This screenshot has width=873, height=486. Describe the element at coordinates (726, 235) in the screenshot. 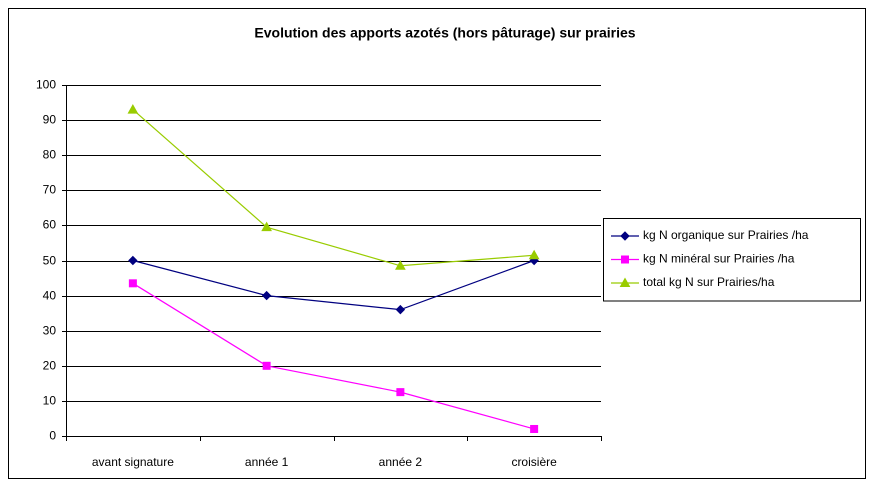

I see `legend-label: kg N organique sur Prairies /ha` at that location.